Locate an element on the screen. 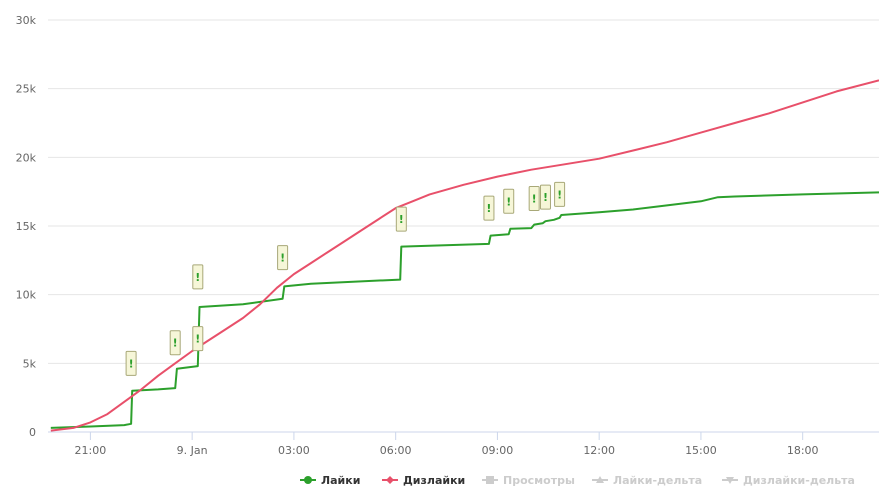 Image resolution: width=879 pixels, height=496 pixels. y-tick-label: 0 is located at coordinates (32, 432).